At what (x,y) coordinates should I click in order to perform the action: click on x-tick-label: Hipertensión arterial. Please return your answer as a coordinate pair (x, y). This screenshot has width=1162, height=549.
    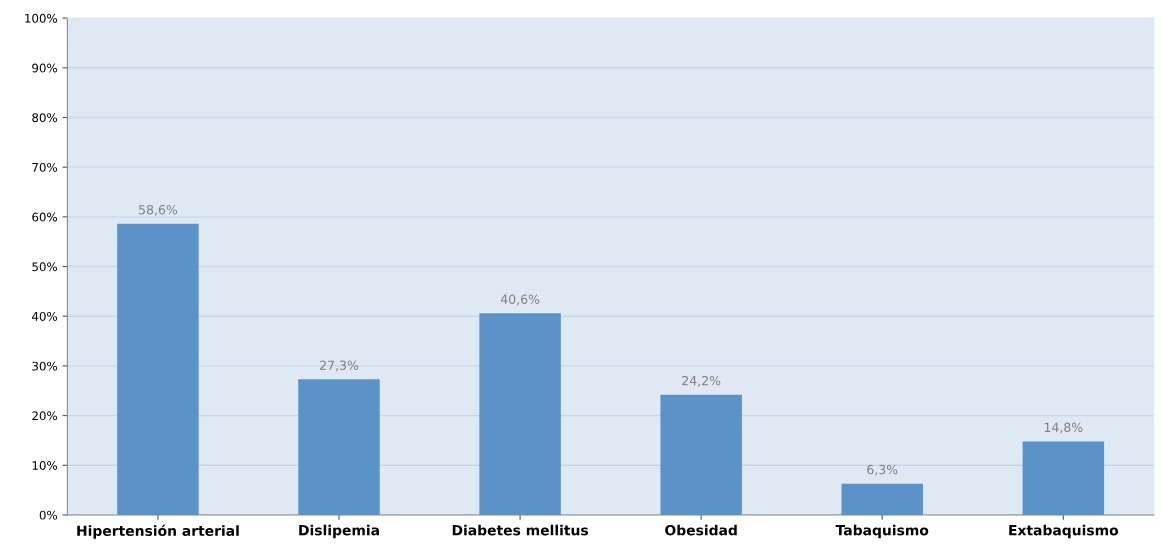
    Looking at the image, I should click on (158, 531).